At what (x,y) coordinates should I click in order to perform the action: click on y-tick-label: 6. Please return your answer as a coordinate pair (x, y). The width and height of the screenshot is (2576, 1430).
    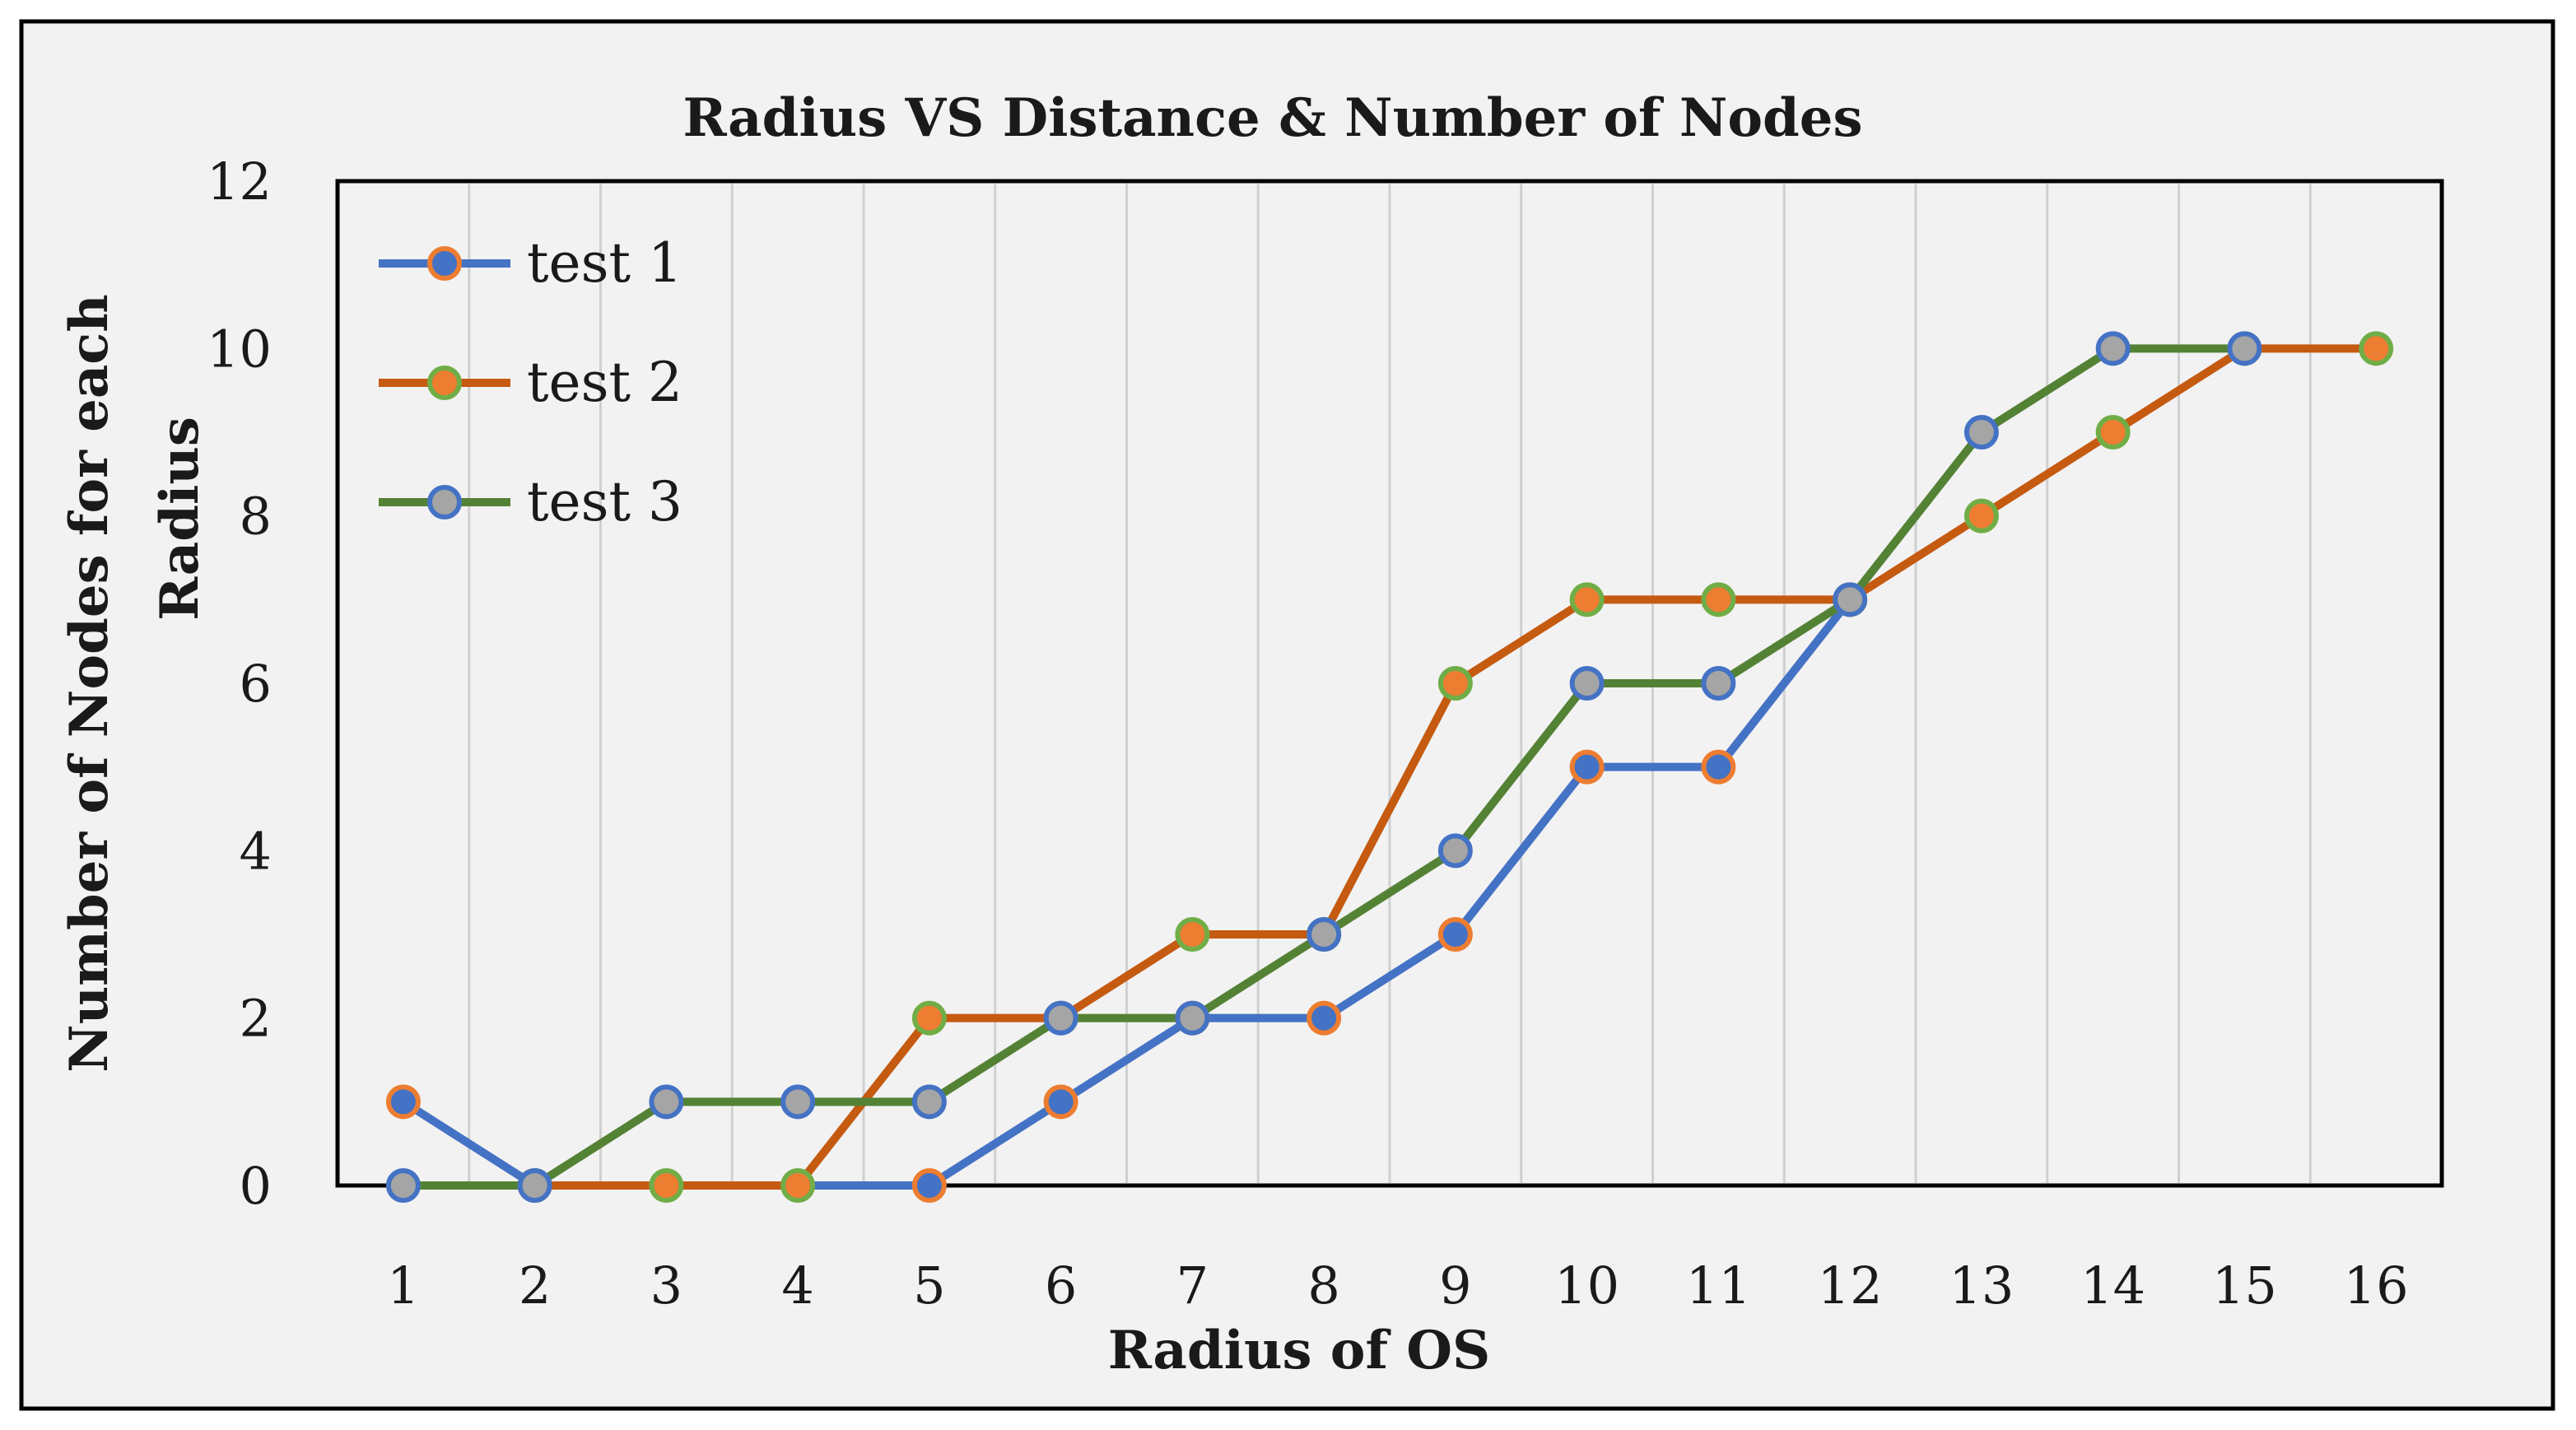
    Looking at the image, I should click on (256, 684).